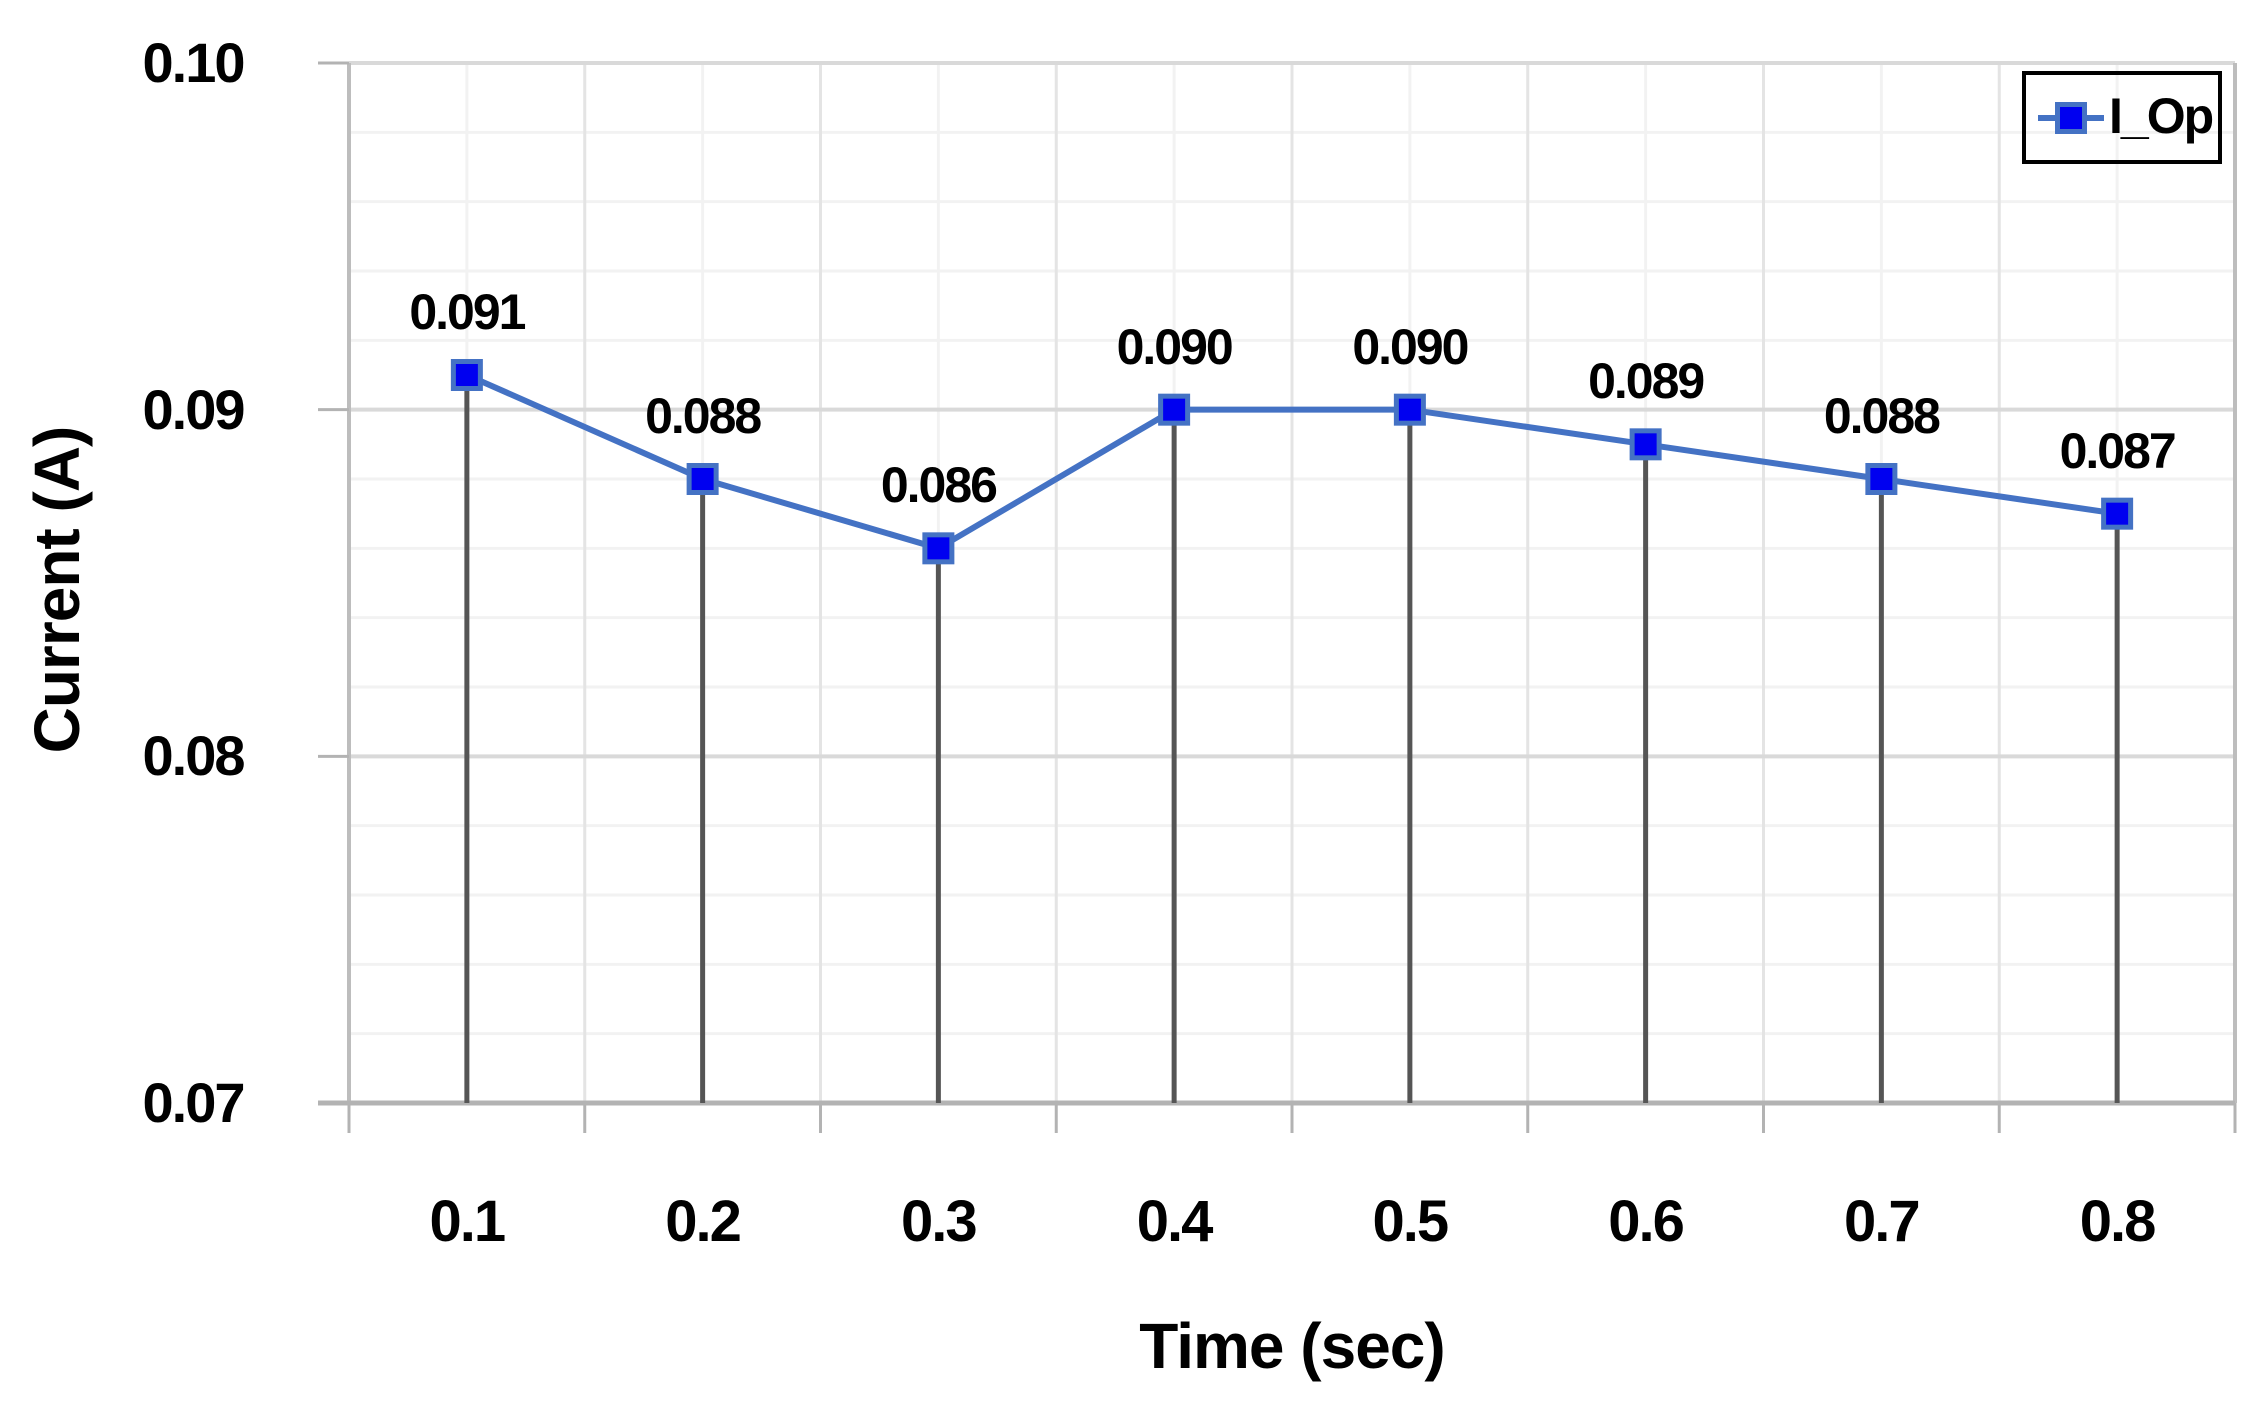  Describe the element at coordinates (1882, 1221) in the screenshot. I see `x-tick-label: 0.7` at that location.